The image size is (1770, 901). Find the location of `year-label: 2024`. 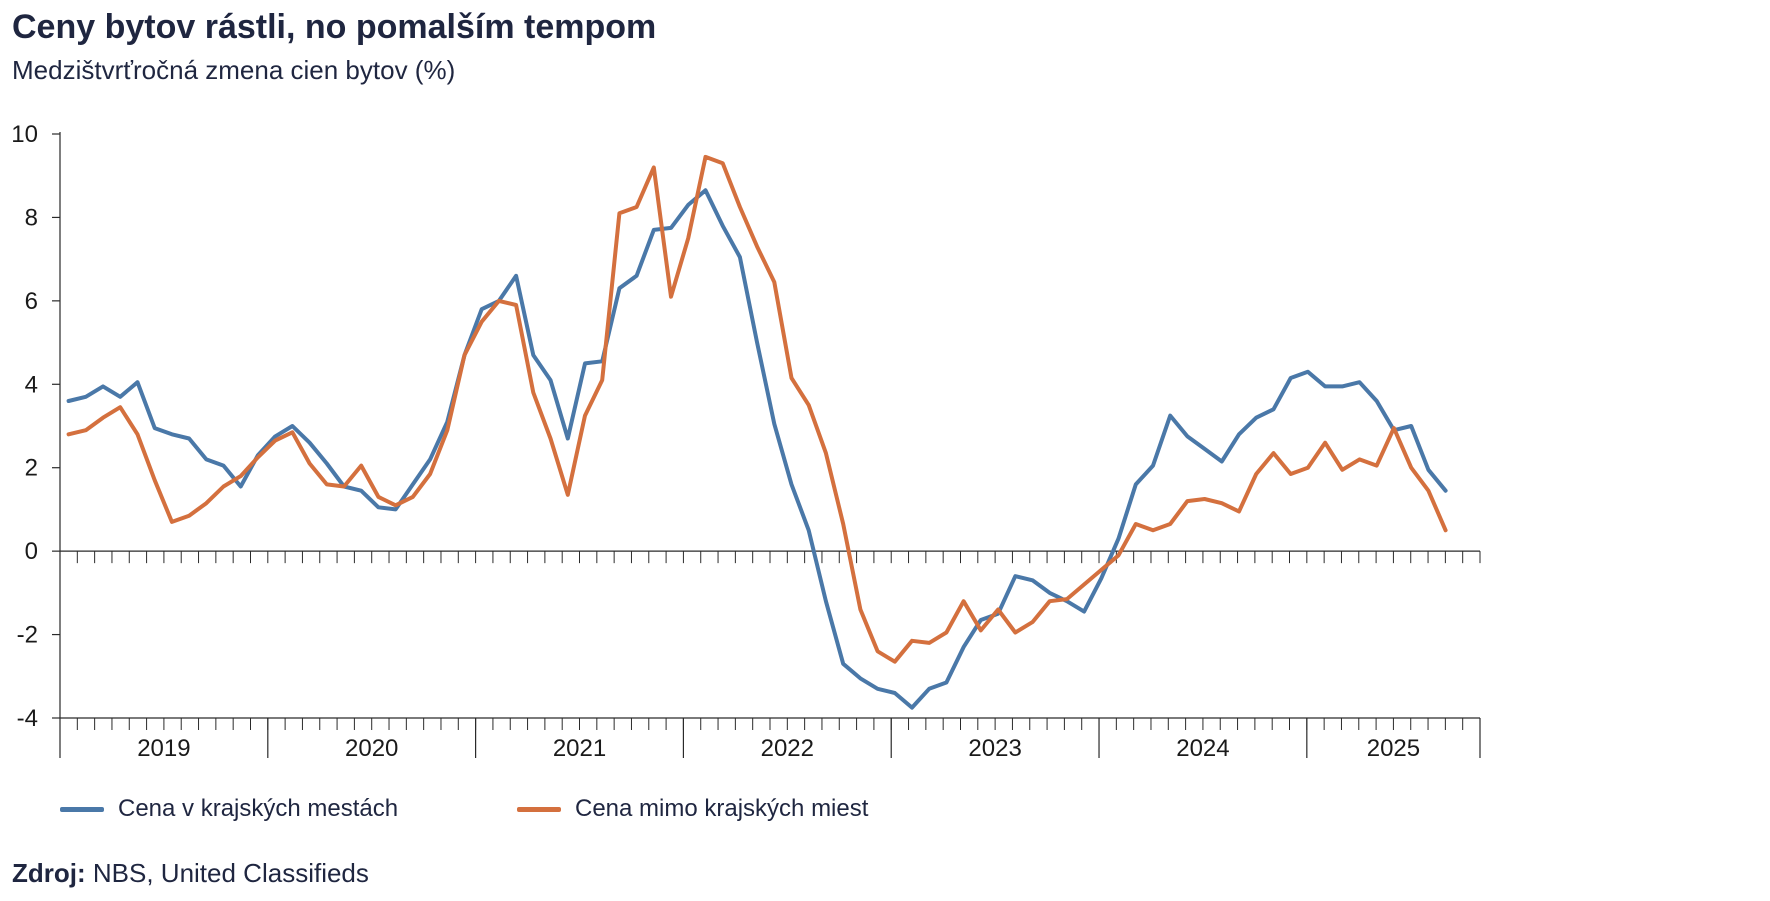

year-label: 2024 is located at coordinates (1202, 748).